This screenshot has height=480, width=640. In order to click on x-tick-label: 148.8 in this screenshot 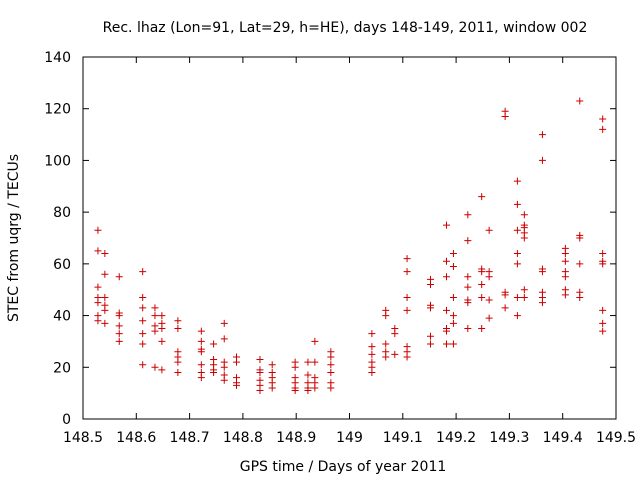, I will do `click(243, 438)`.